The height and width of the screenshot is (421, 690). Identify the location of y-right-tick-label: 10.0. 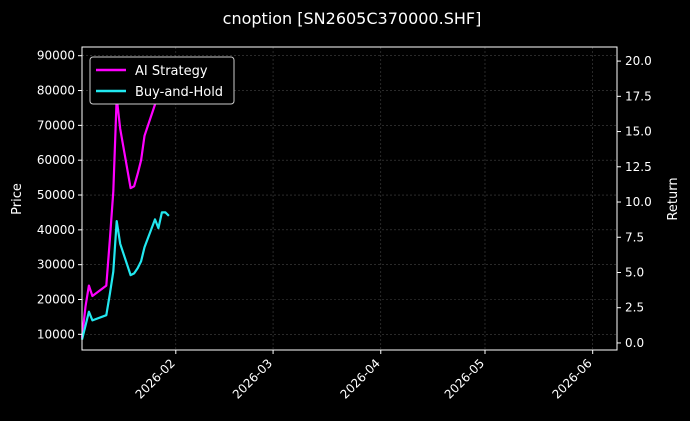
(638, 202).